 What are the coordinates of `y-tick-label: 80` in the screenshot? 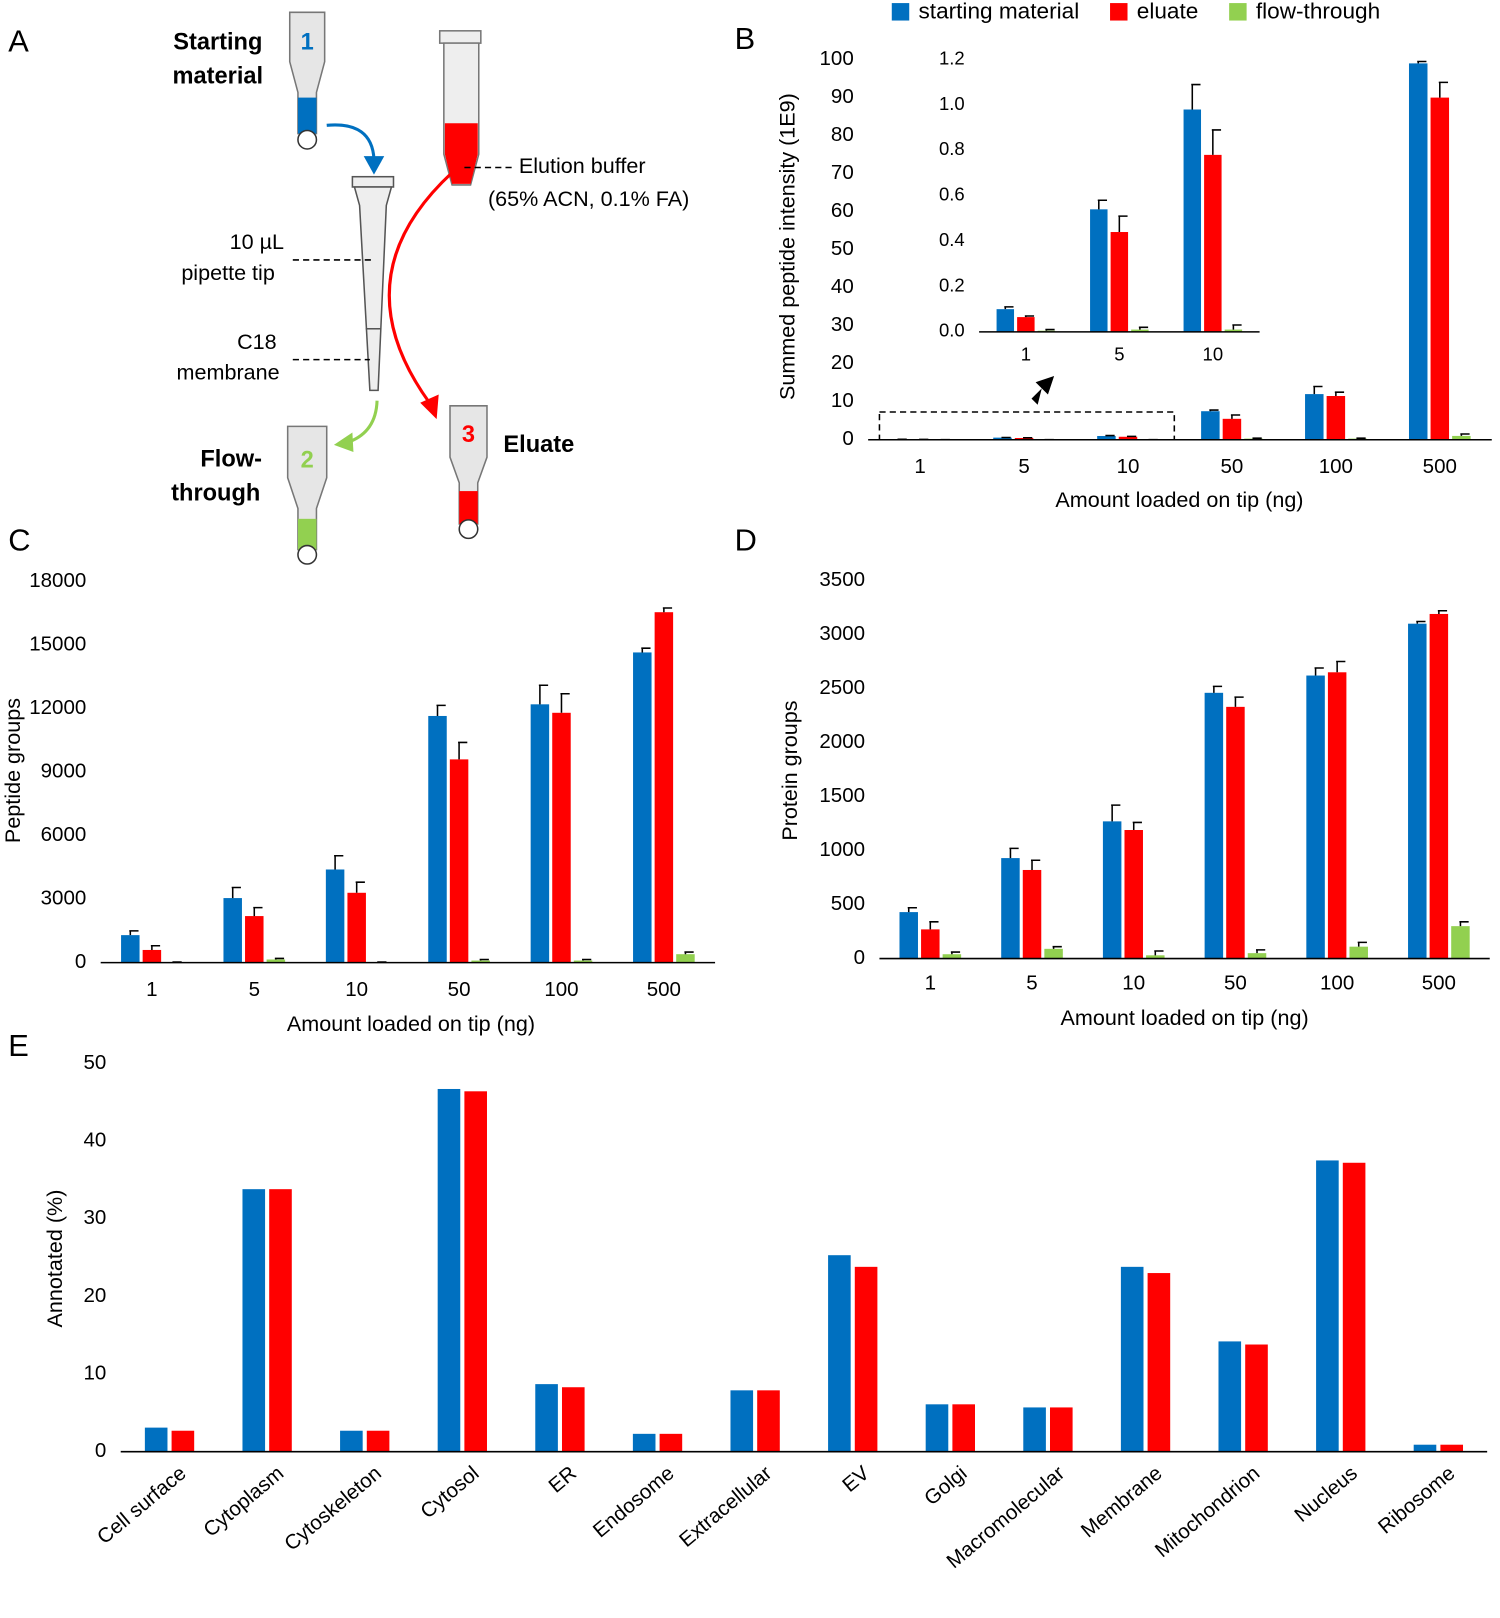 It's located at (842, 134).